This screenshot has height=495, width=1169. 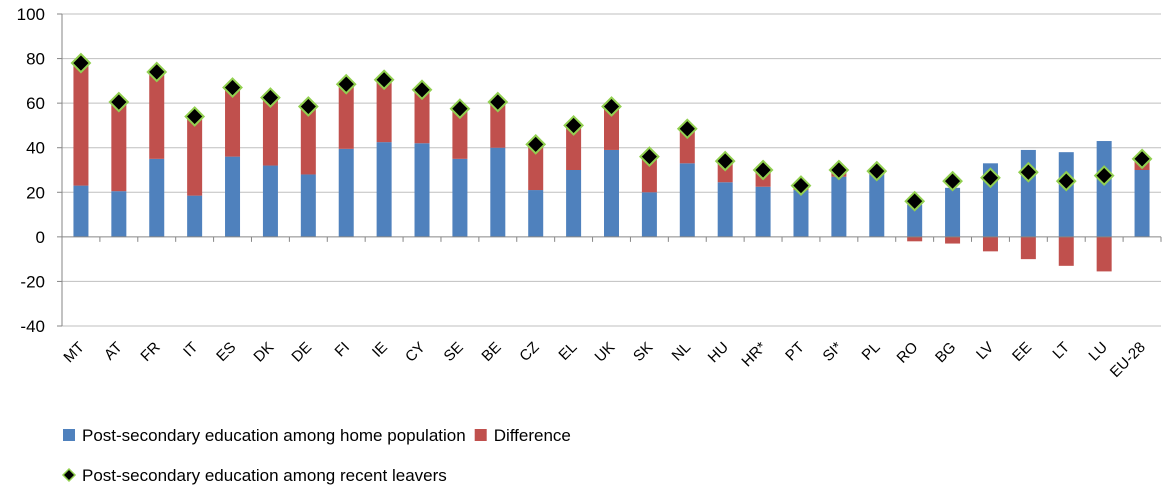 What do you see at coordinates (1128, 360) in the screenshot?
I see `x-category-label: EU-28` at bounding box center [1128, 360].